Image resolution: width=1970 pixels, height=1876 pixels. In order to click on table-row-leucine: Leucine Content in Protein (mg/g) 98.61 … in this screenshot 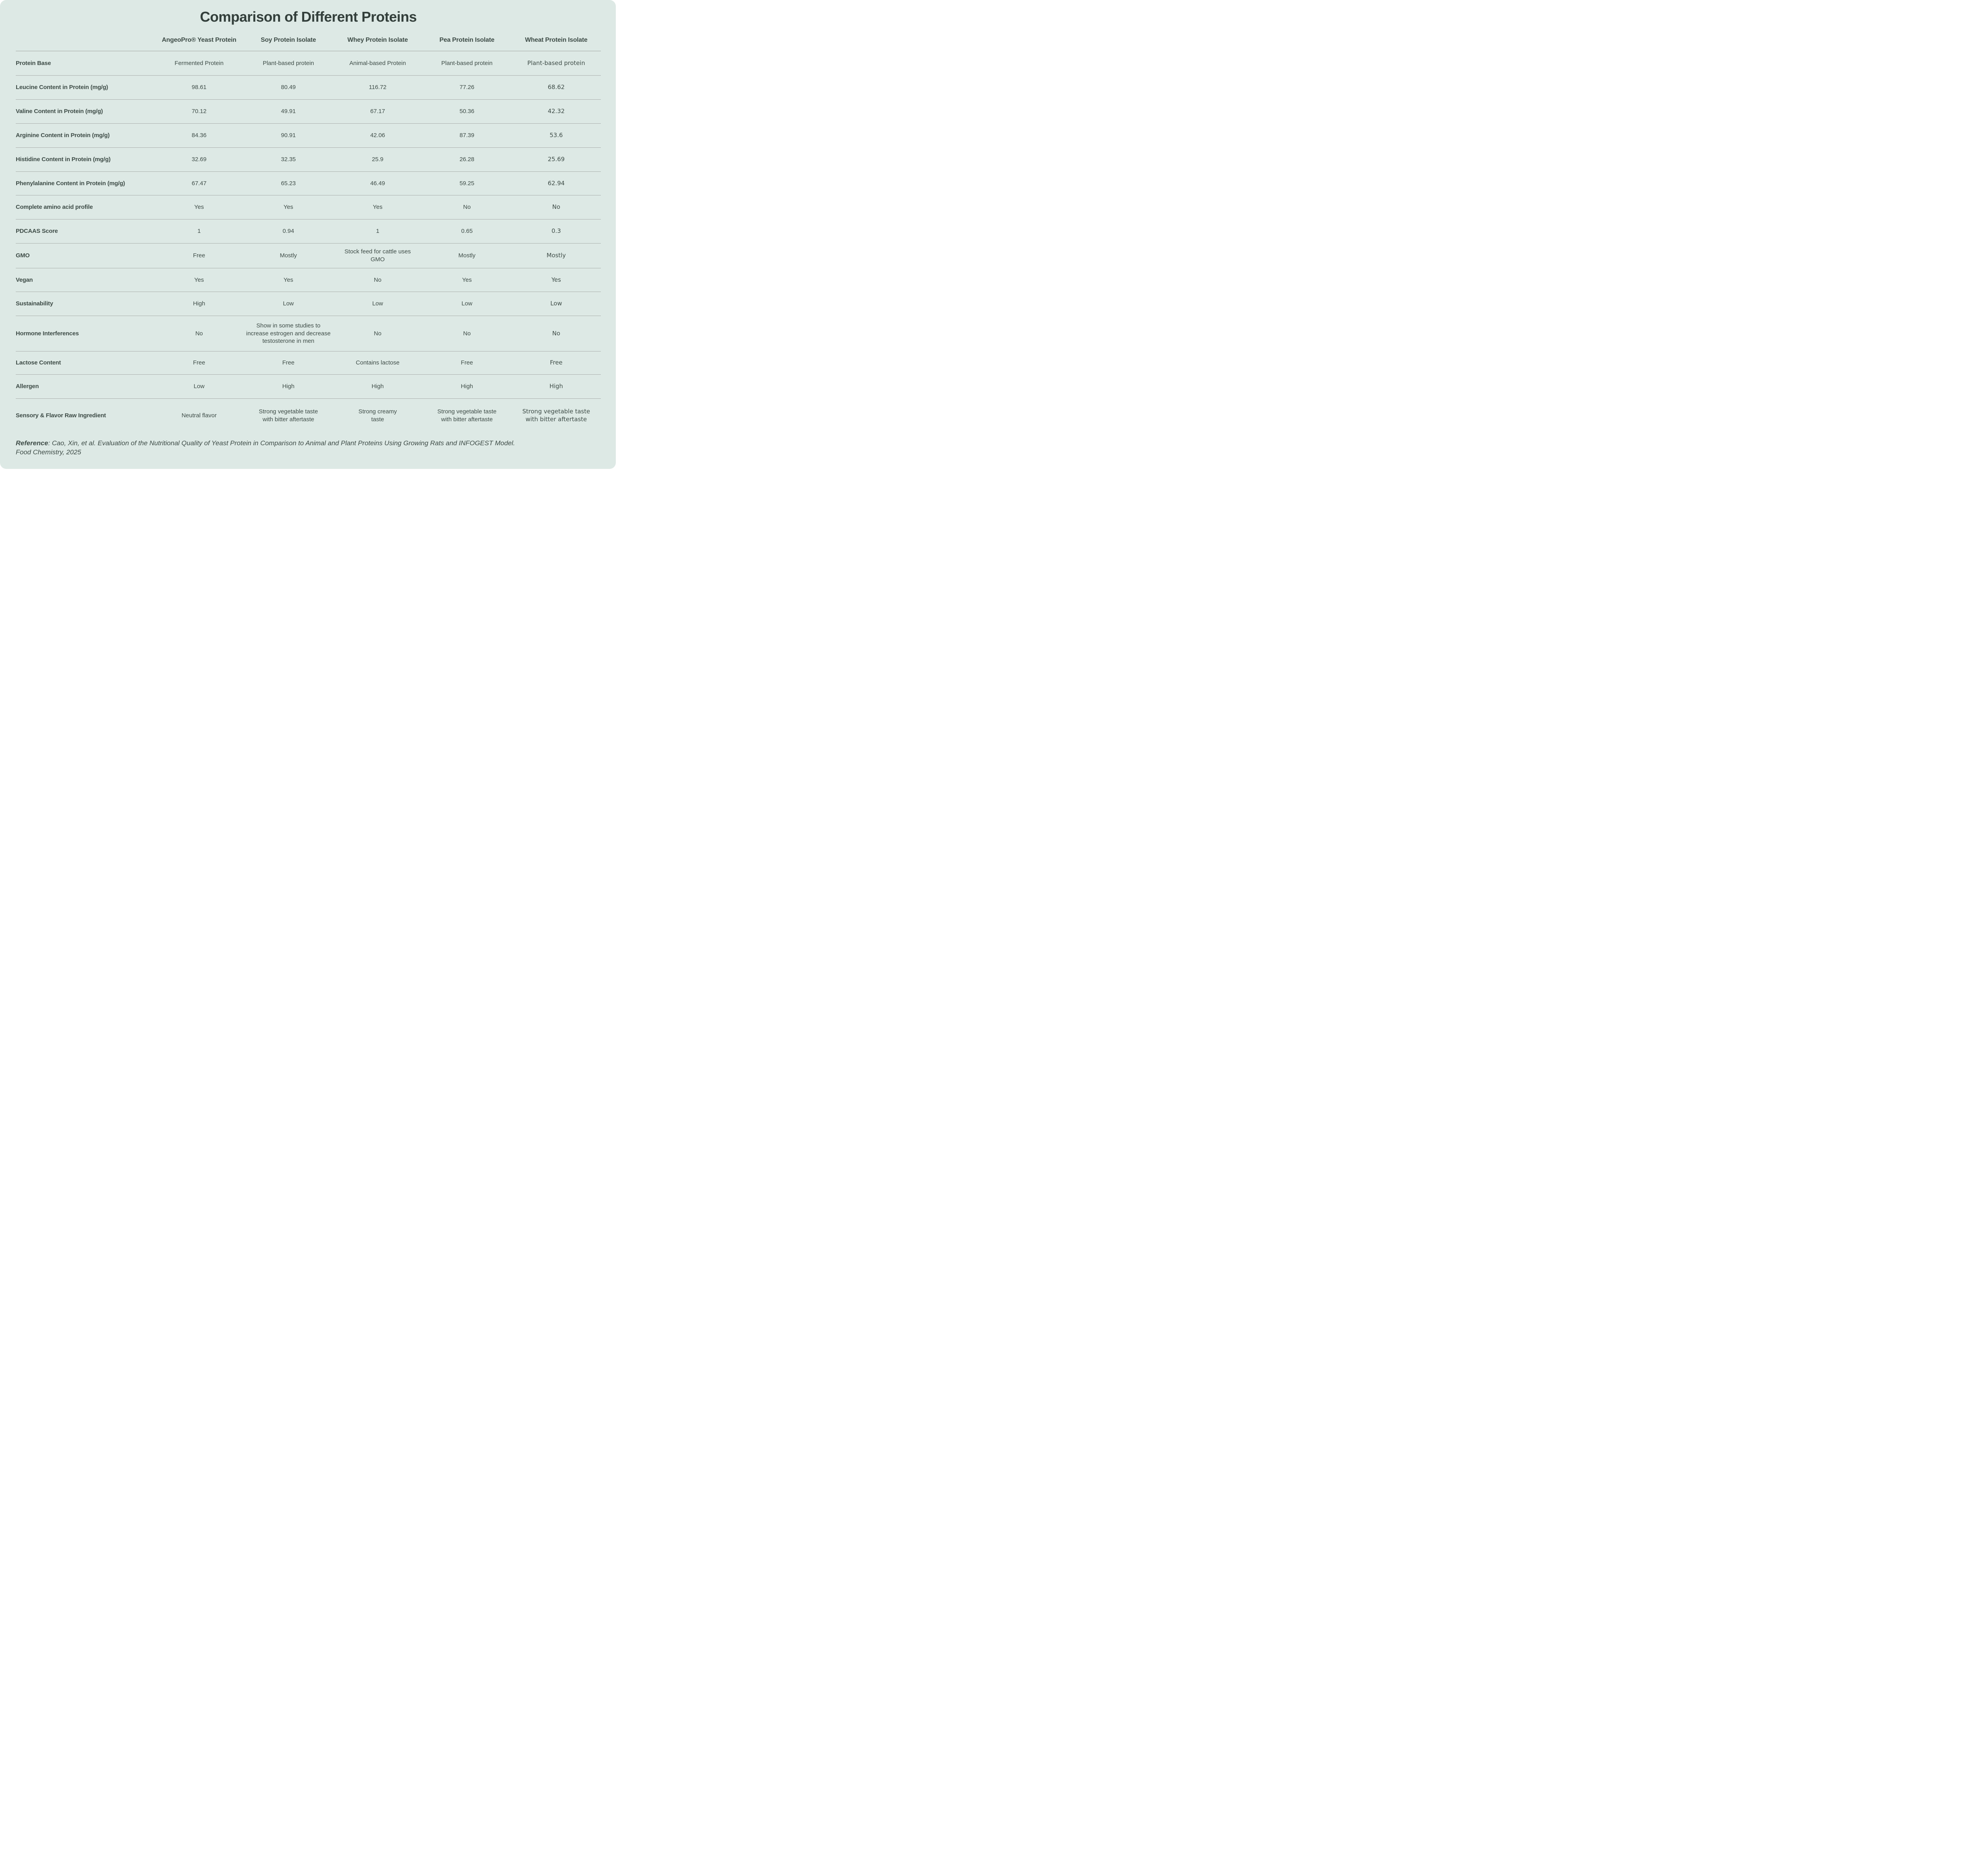, I will do `click(308, 88)`.